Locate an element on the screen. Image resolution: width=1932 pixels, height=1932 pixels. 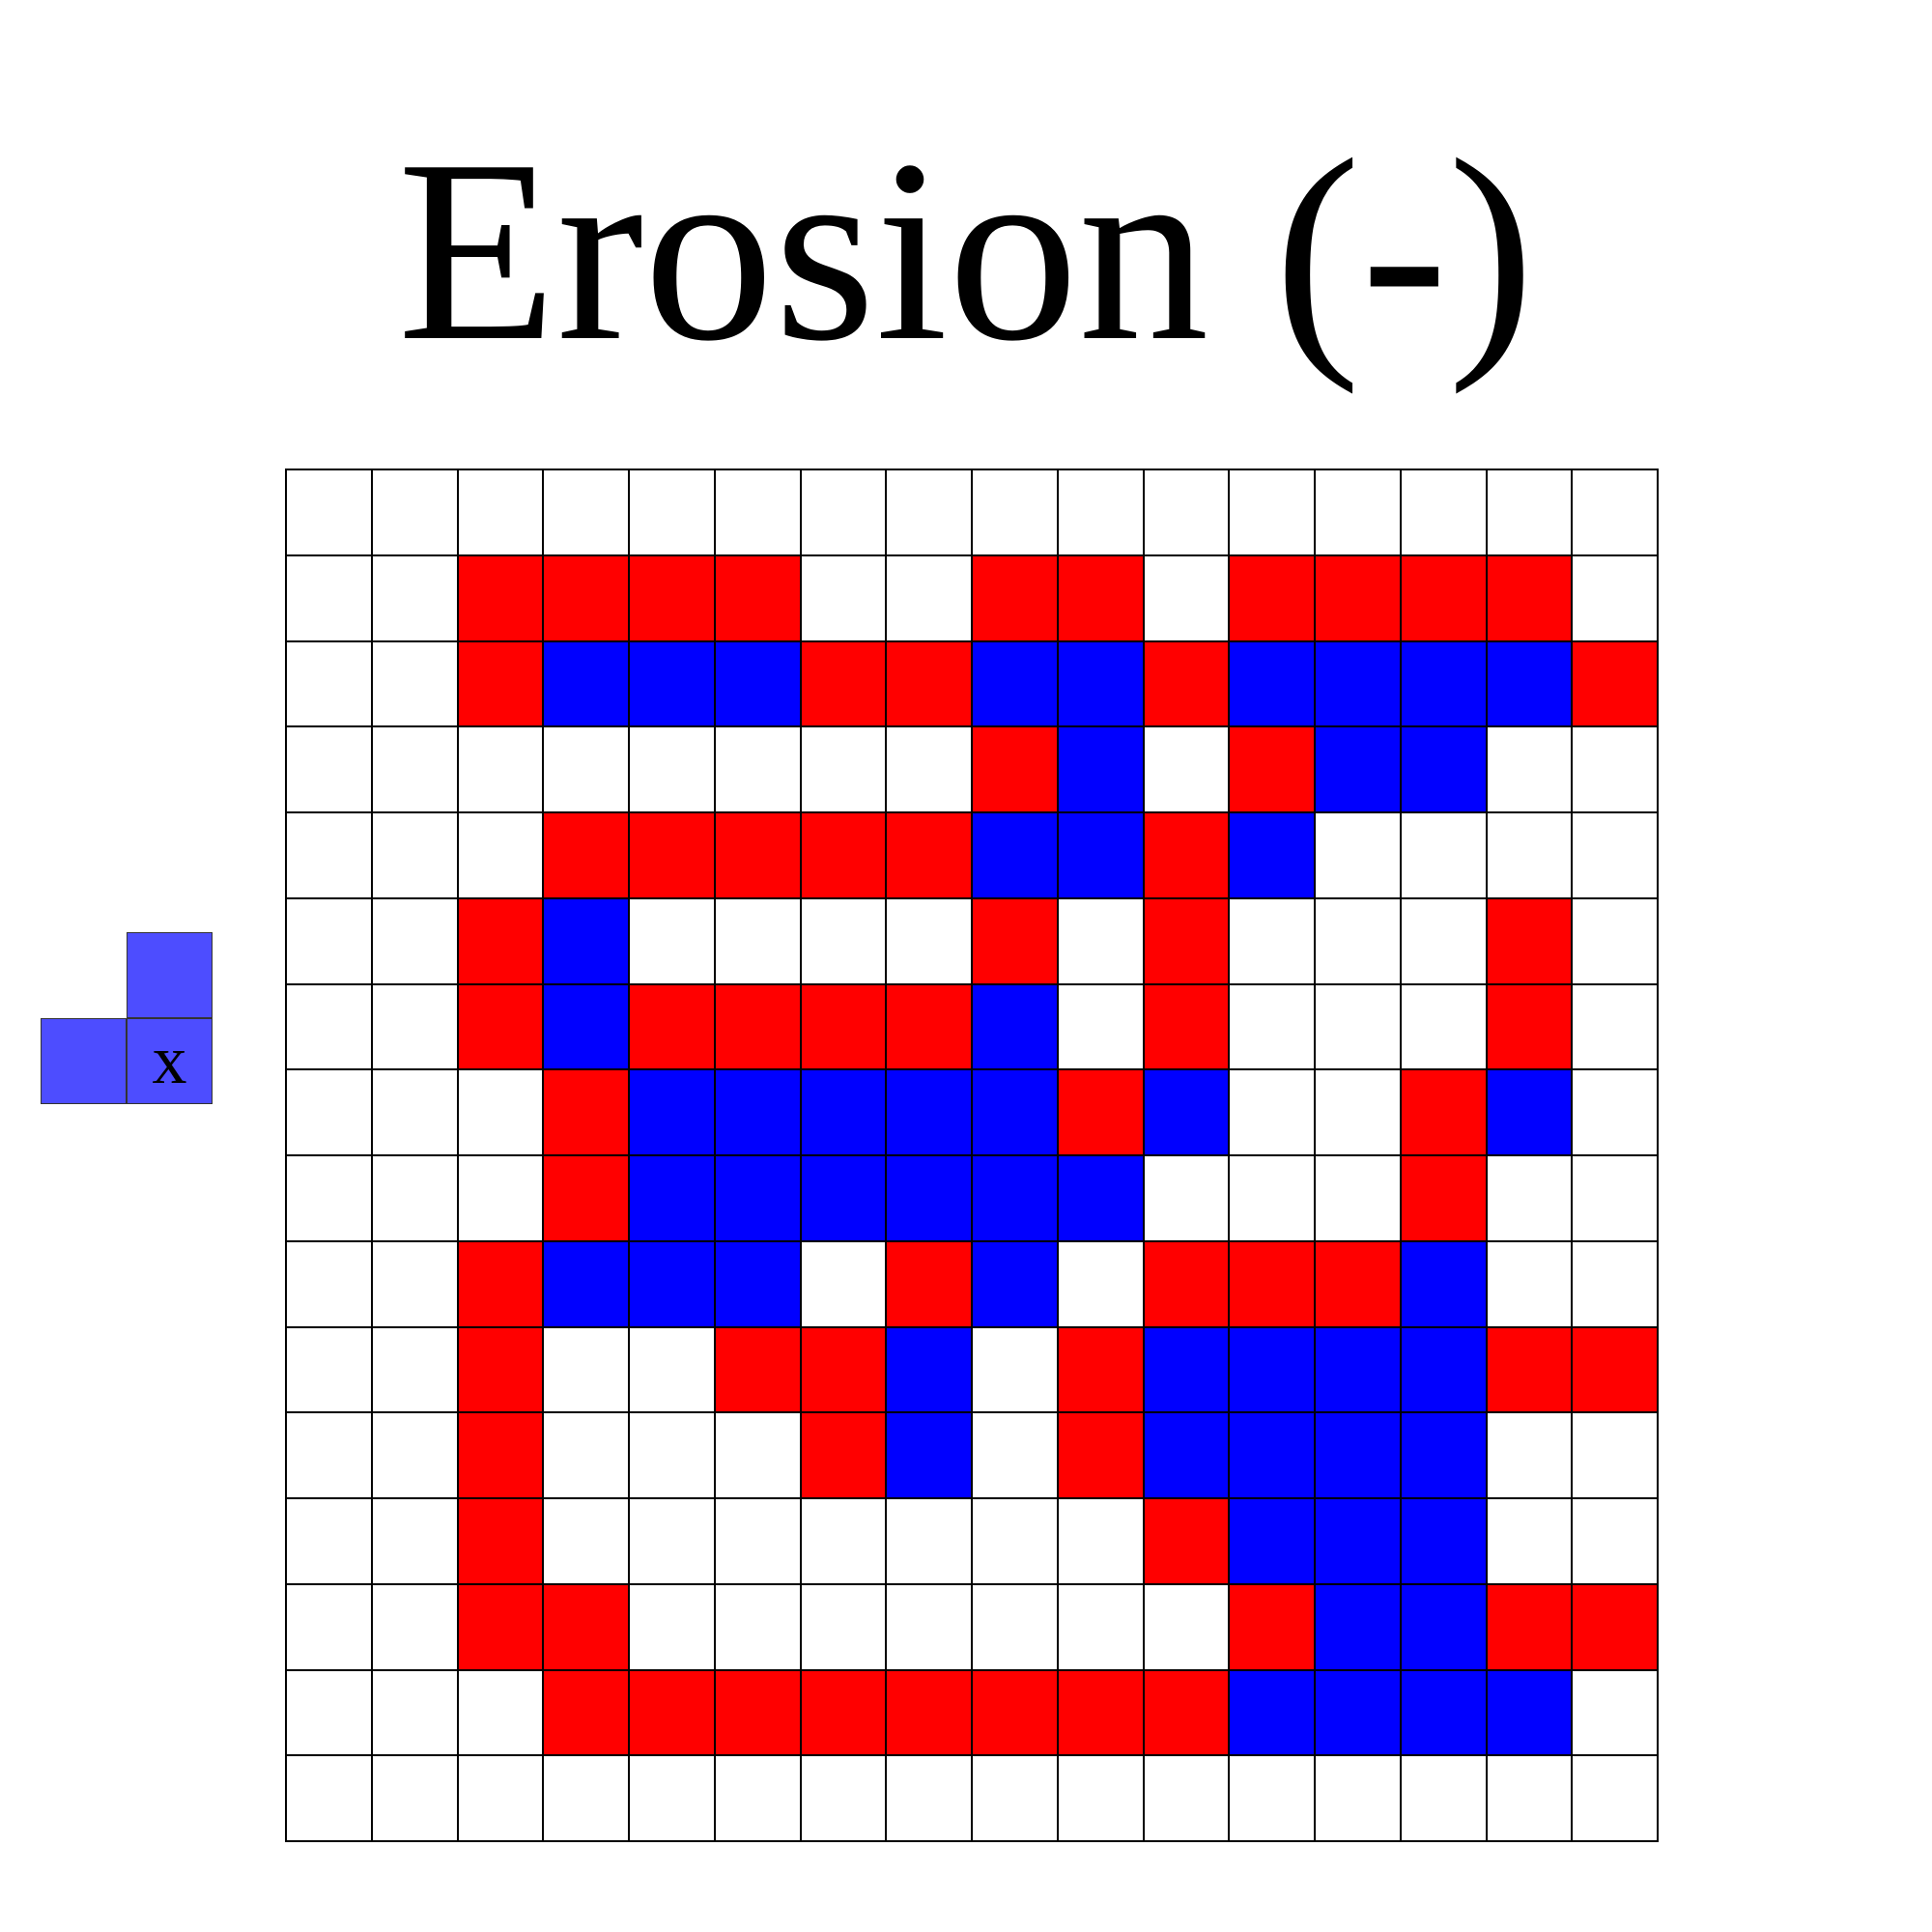
diagram-title: Erosion (-) is located at coordinates (966, 250).